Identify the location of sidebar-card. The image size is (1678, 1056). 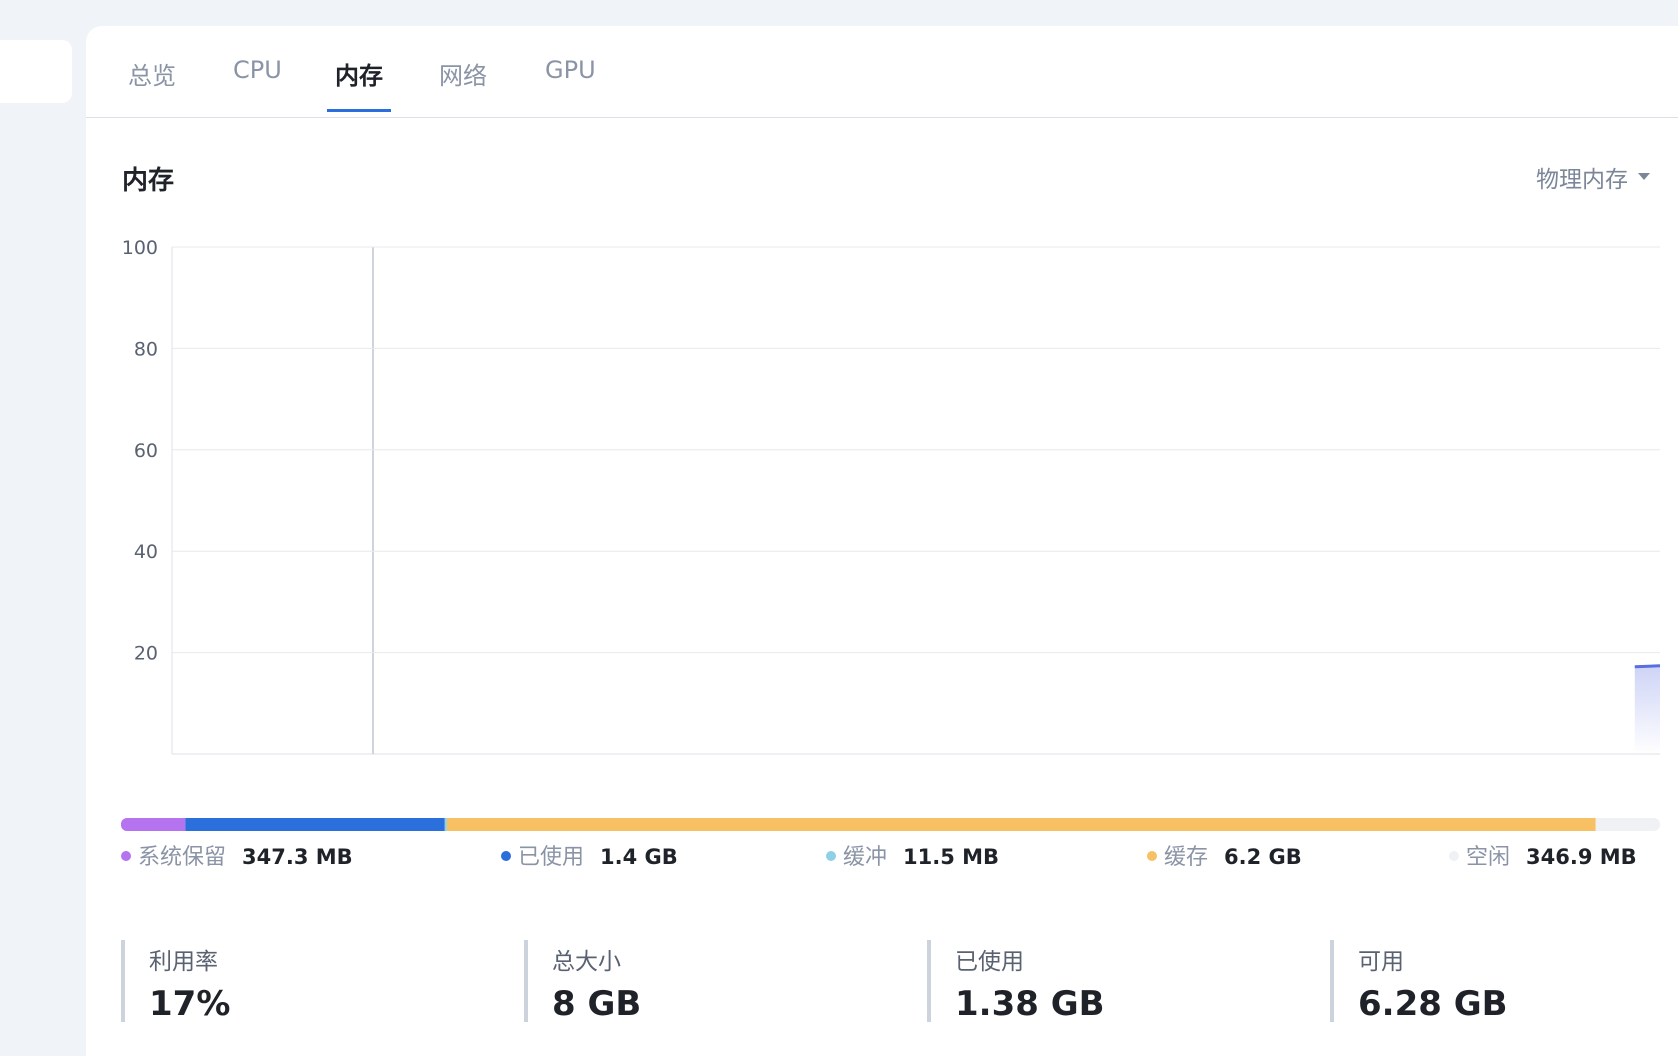
(36, 71).